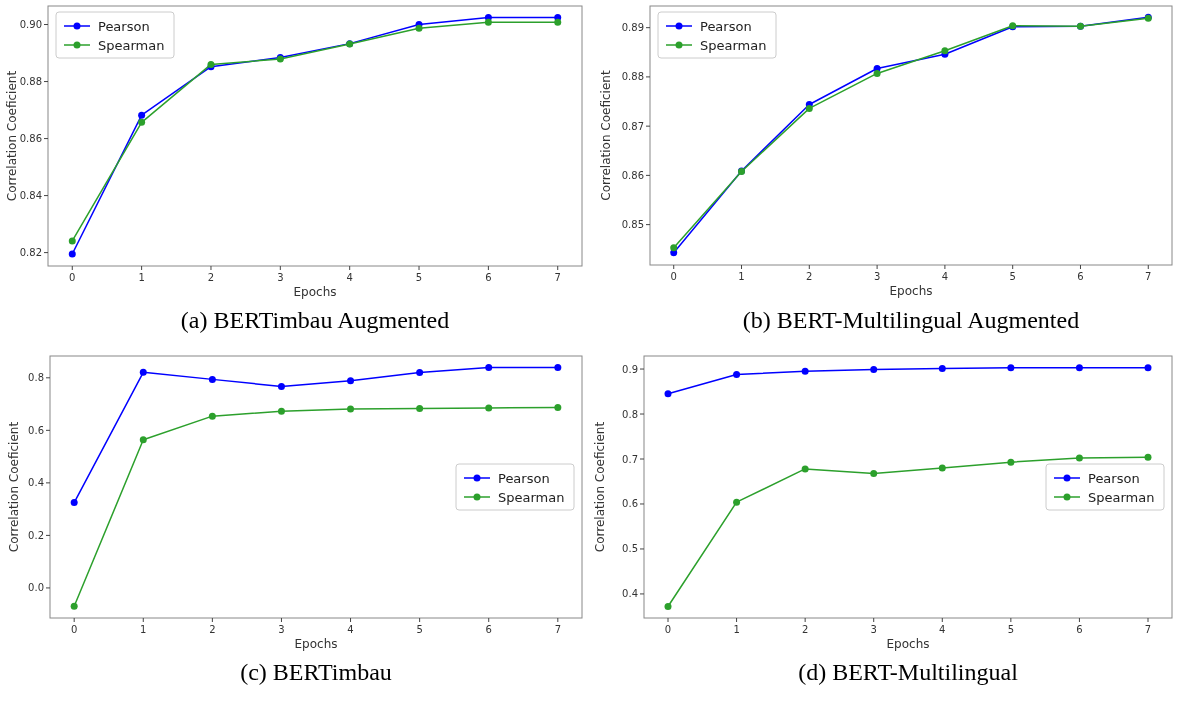 Image resolution: width=1181 pixels, height=702 pixels. Describe the element at coordinates (36, 588) in the screenshot. I see `y-tick-label: 0.0` at that location.